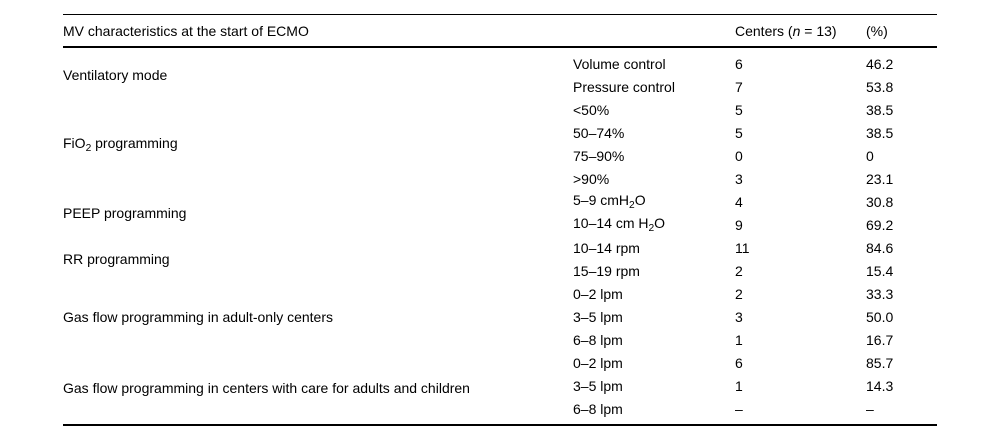 The width and height of the screenshot is (1000, 438). What do you see at coordinates (880, 270) in the screenshot?
I see `percent-cell: 15.4` at bounding box center [880, 270].